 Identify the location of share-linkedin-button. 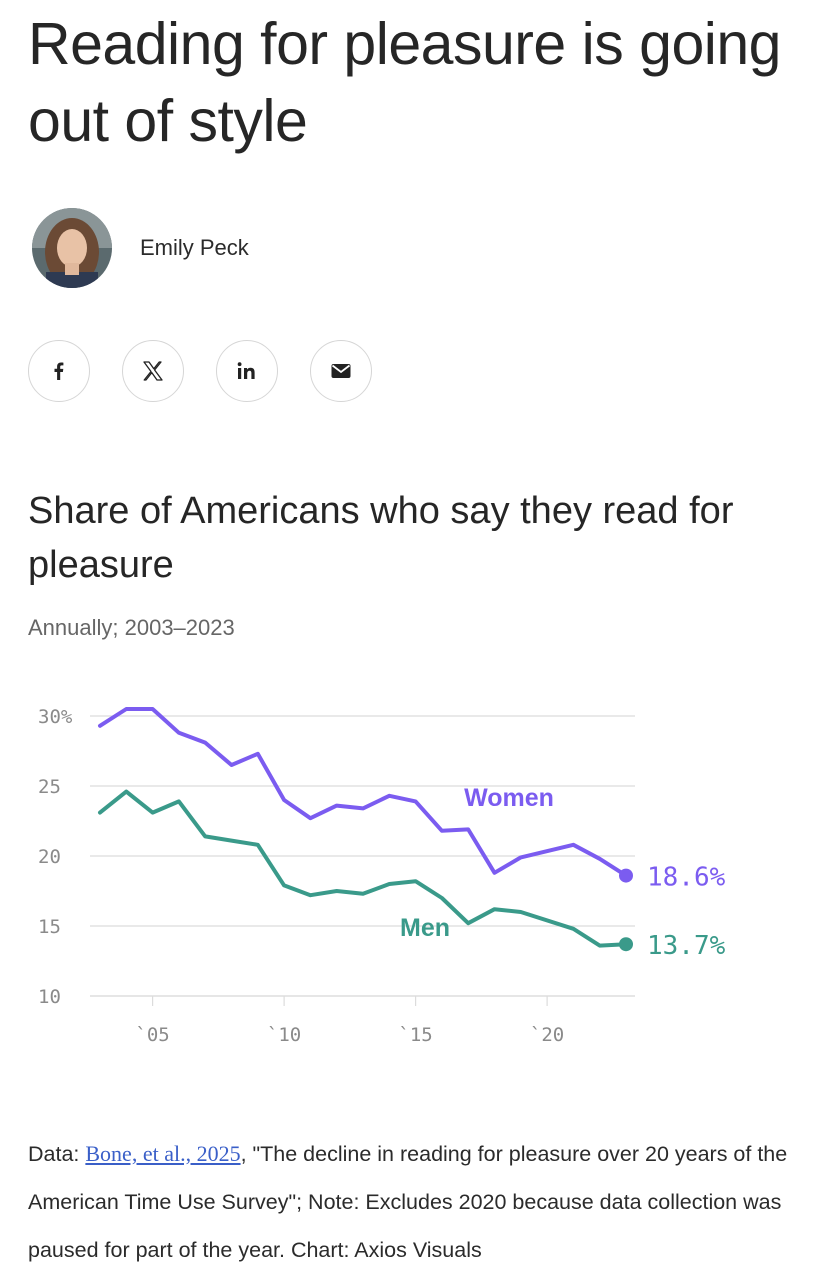
(247, 371).